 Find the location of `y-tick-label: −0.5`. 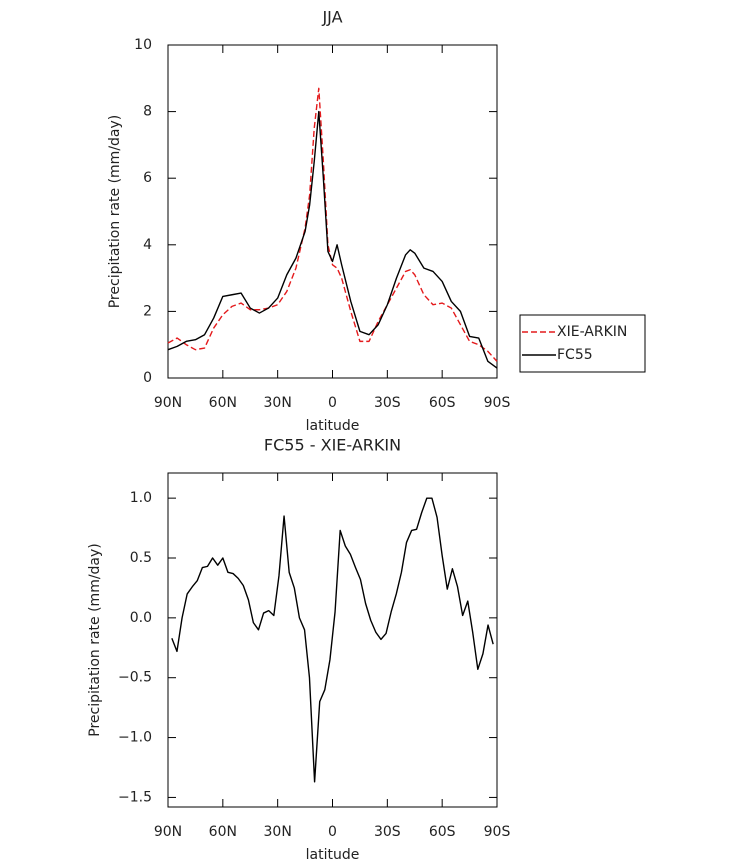

y-tick-label: −0.5 is located at coordinates (135, 678).